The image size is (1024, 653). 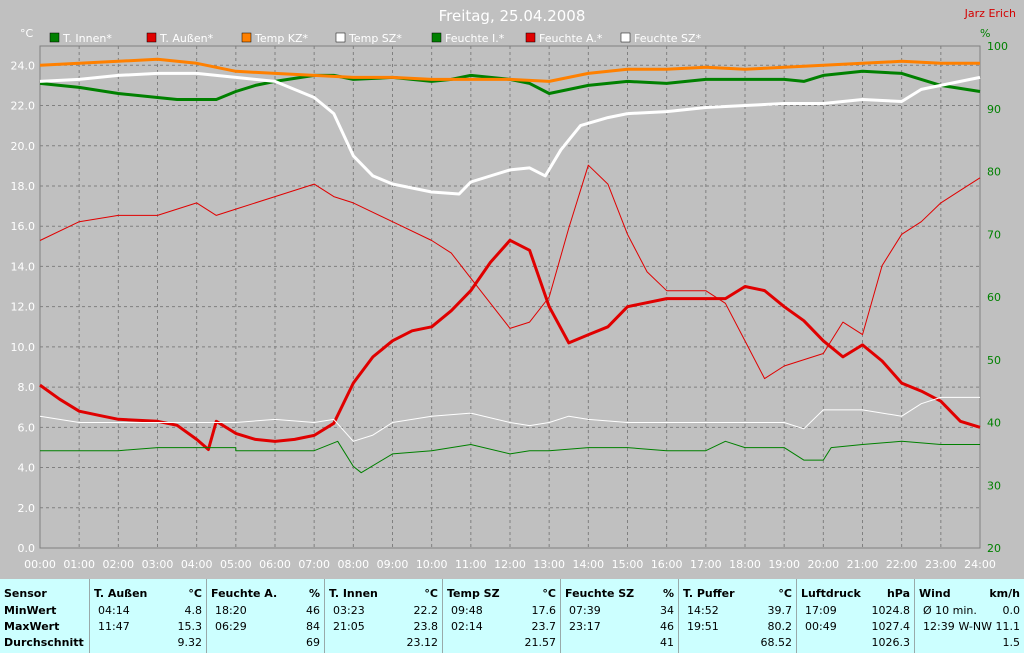 I want to click on stats-block: Feuchte A.% 18:20 46 06:29 84 69, so click(x=266, y=616).